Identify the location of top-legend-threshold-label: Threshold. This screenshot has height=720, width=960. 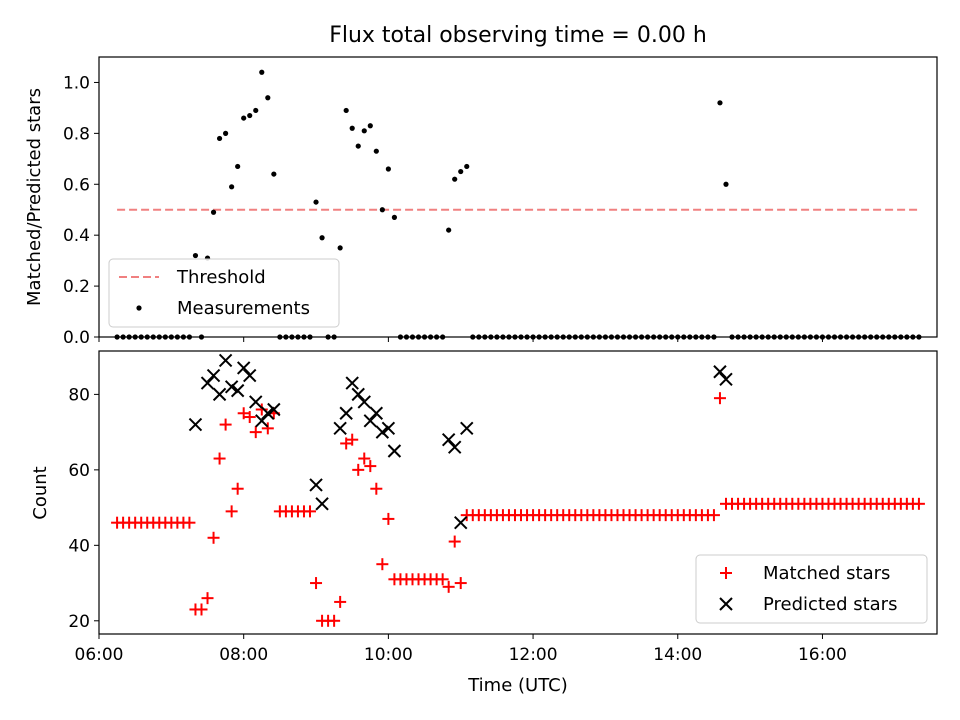
(221, 277).